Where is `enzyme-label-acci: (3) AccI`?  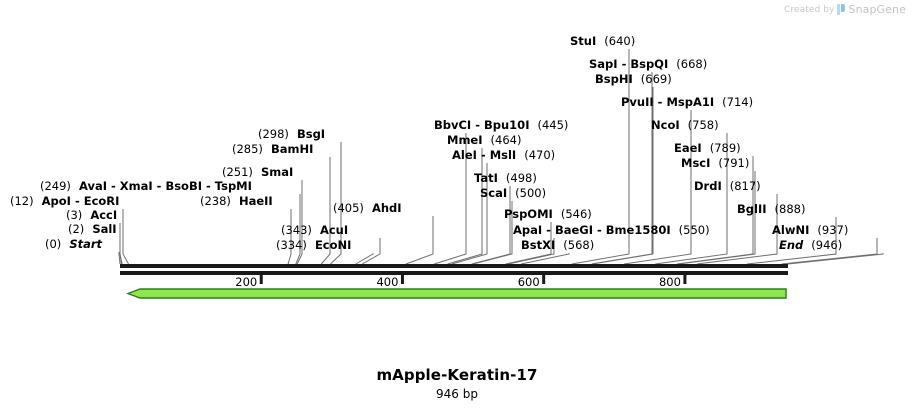 enzyme-label-acci: (3) AccI is located at coordinates (91, 215).